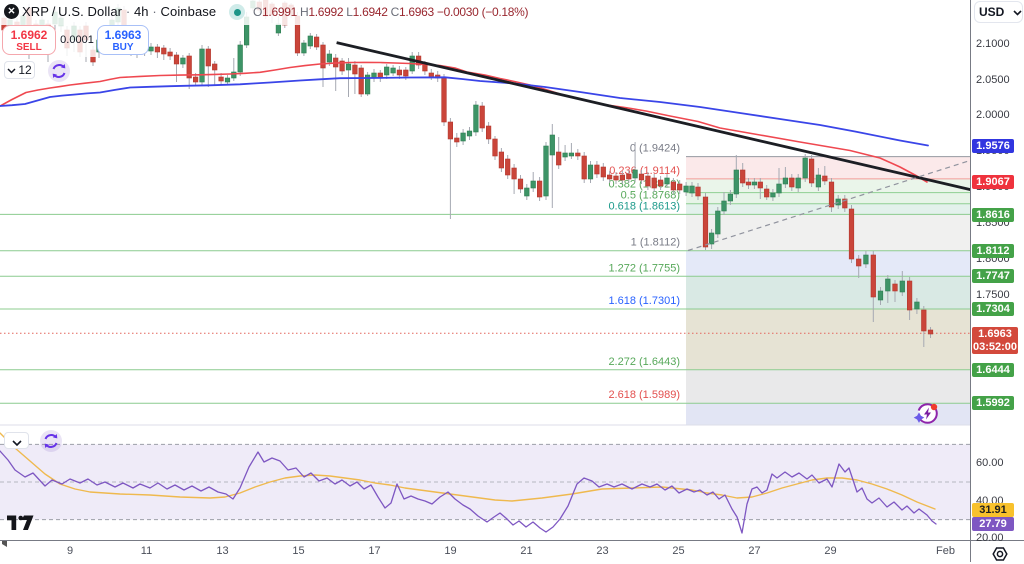 The image size is (1024, 564). Describe the element at coordinates (644, 206) in the screenshot. I see `svg-text: 0.618 (1.8613)` at that location.